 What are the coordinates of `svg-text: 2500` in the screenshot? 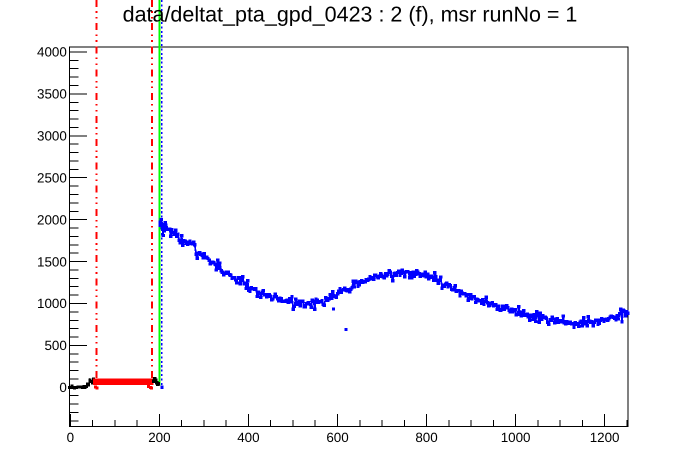 It's located at (52, 177).